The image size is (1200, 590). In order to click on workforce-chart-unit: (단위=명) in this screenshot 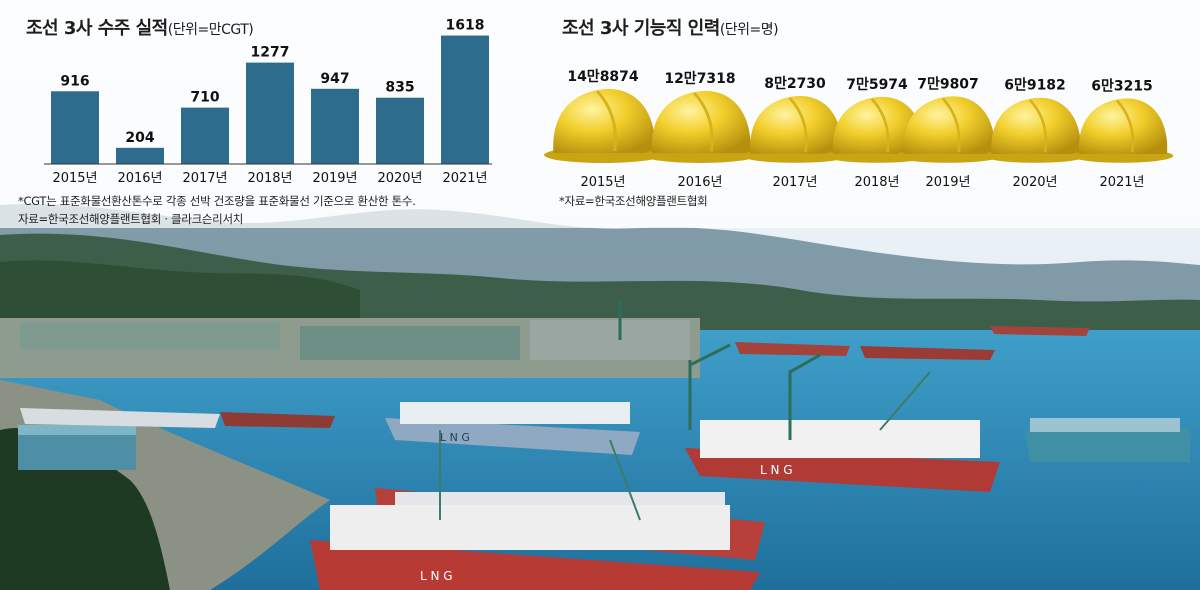, I will do `click(749, 30)`.